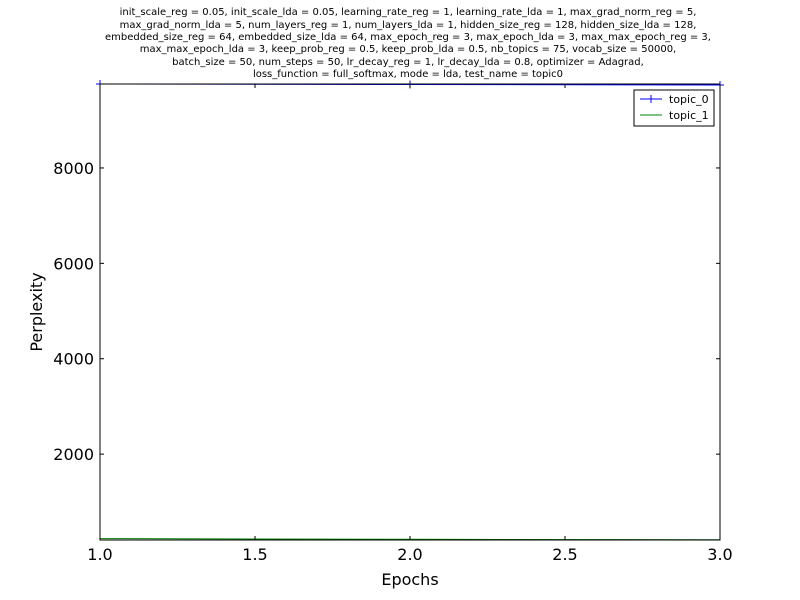 Image resolution: width=800 pixels, height=600 pixels. I want to click on y-tick-label: 6000, so click(73, 263).